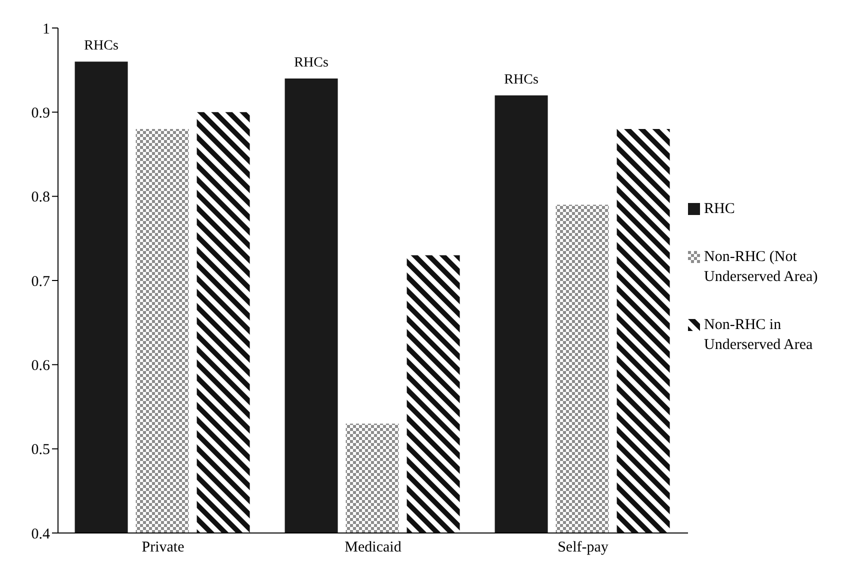  I want to click on y-tick-label: 0.8, so click(40, 198).